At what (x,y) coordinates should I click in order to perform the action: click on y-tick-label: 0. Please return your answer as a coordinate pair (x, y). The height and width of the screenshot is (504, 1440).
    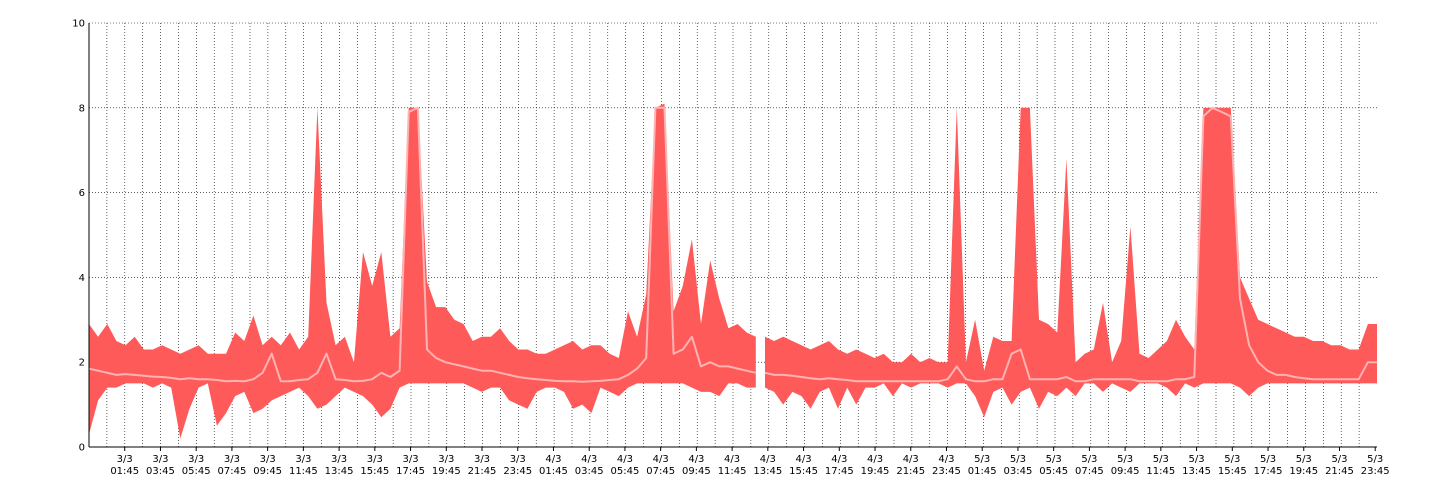
    Looking at the image, I should click on (82, 448).